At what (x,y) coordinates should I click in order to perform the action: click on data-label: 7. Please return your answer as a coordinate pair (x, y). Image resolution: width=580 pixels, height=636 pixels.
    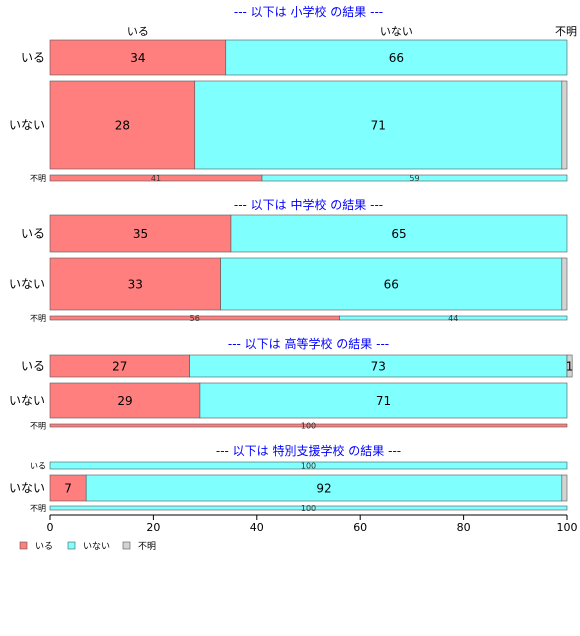
    Looking at the image, I should click on (68, 489).